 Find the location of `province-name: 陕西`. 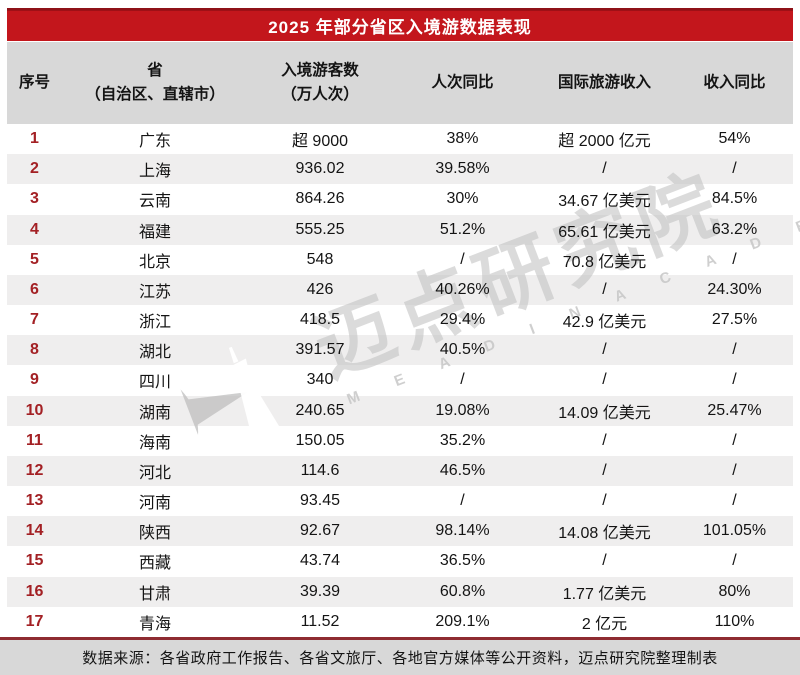

province-name: 陕西 is located at coordinates (154, 534).